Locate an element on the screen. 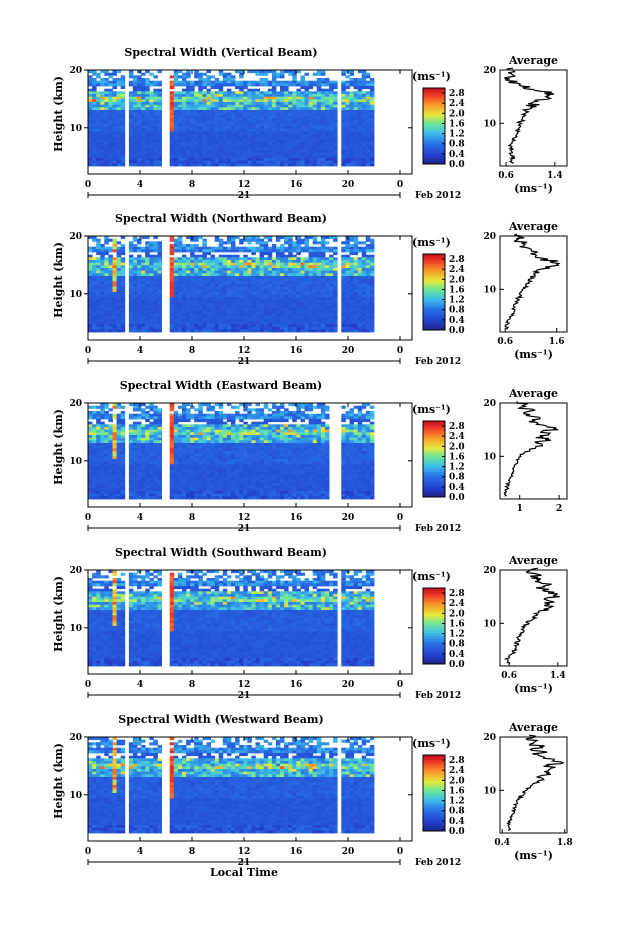 This screenshot has width=620, height=929. heatmap-cells is located at coordinates (231, 118).